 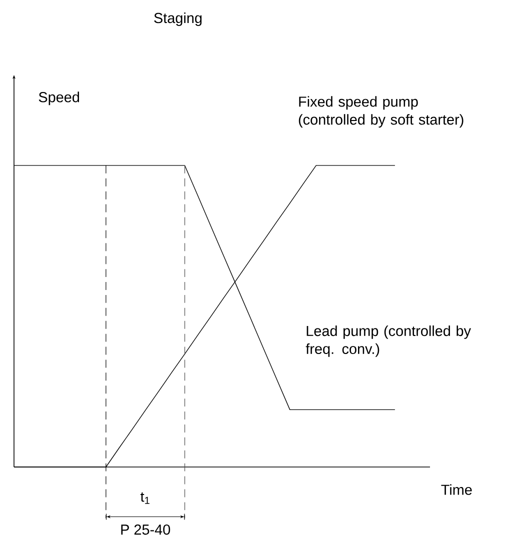 What do you see at coordinates (145, 498) in the screenshot?
I see `text: t$_{1}$` at bounding box center [145, 498].